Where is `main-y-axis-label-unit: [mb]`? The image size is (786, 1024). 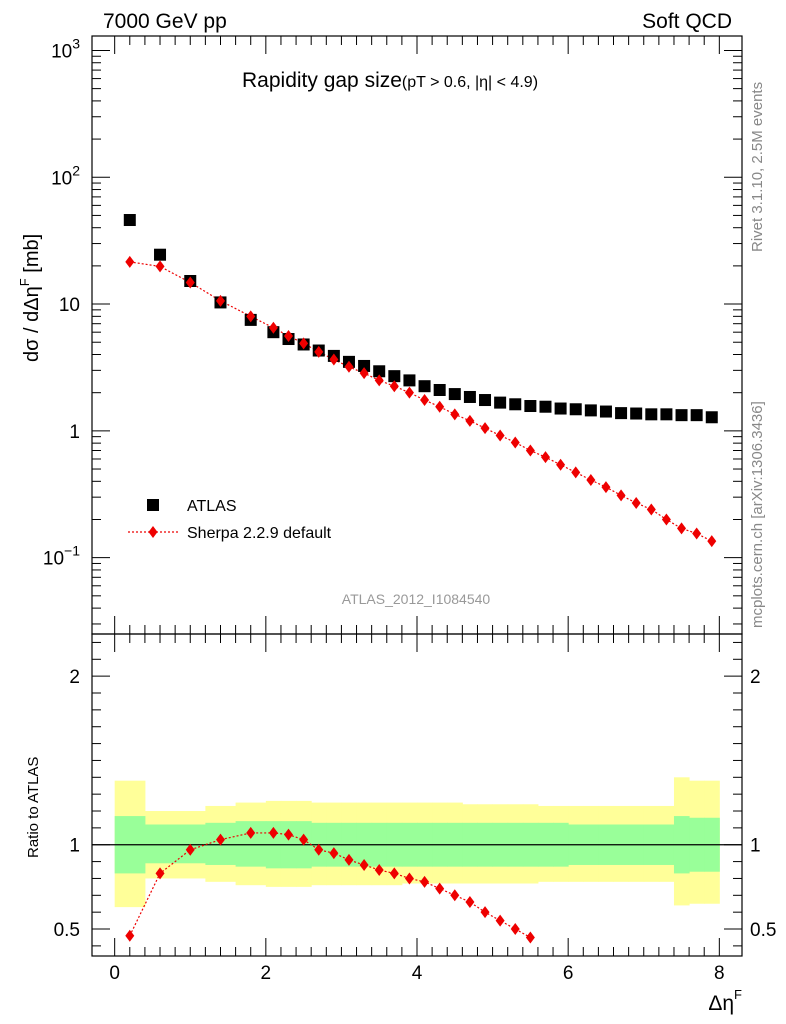 main-y-axis-label-unit: [mb] is located at coordinates (32, 256).